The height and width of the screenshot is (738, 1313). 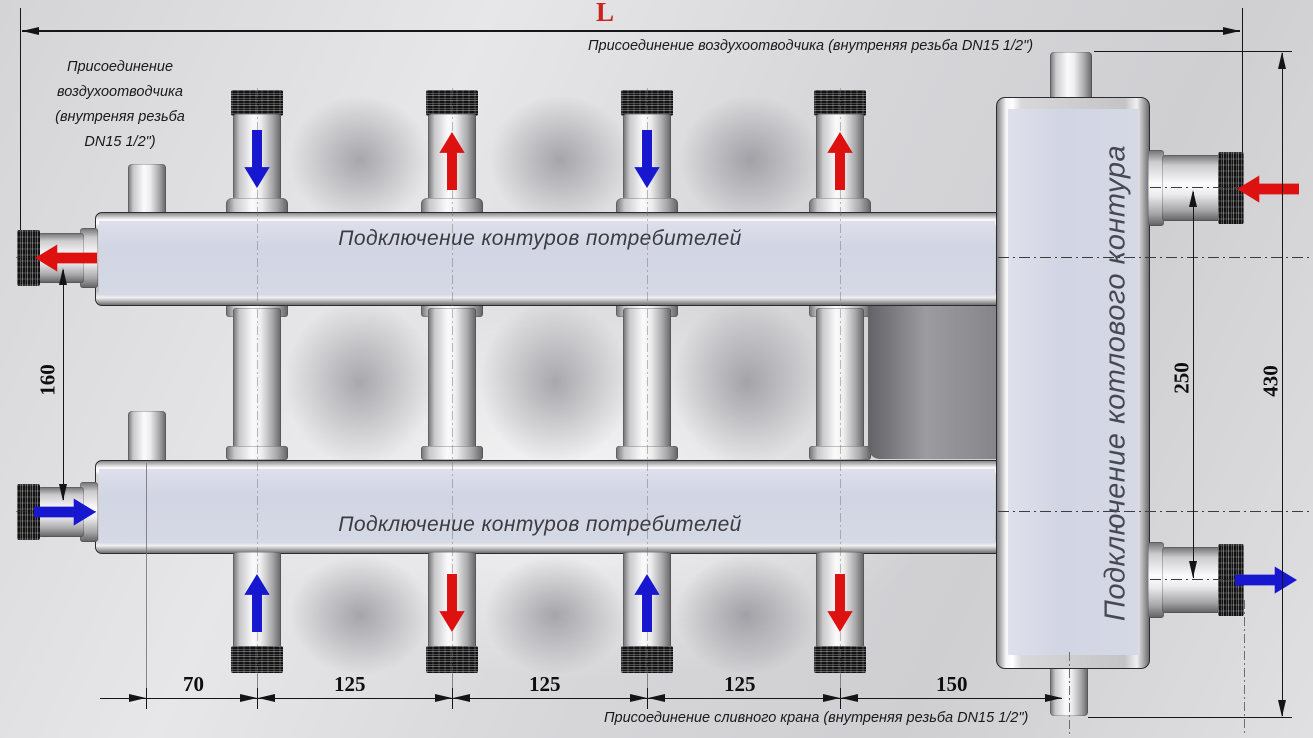 What do you see at coordinates (1244, 668) in the screenshot?
I see `centerline-right-extension` at bounding box center [1244, 668].